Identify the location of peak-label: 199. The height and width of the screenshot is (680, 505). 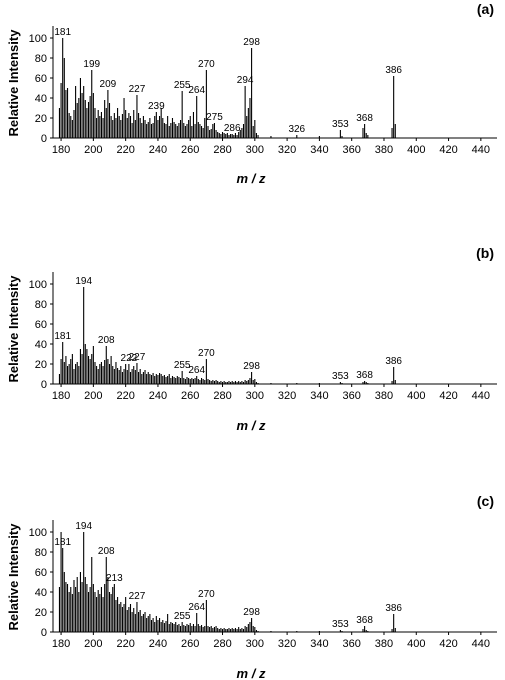
(91, 64).